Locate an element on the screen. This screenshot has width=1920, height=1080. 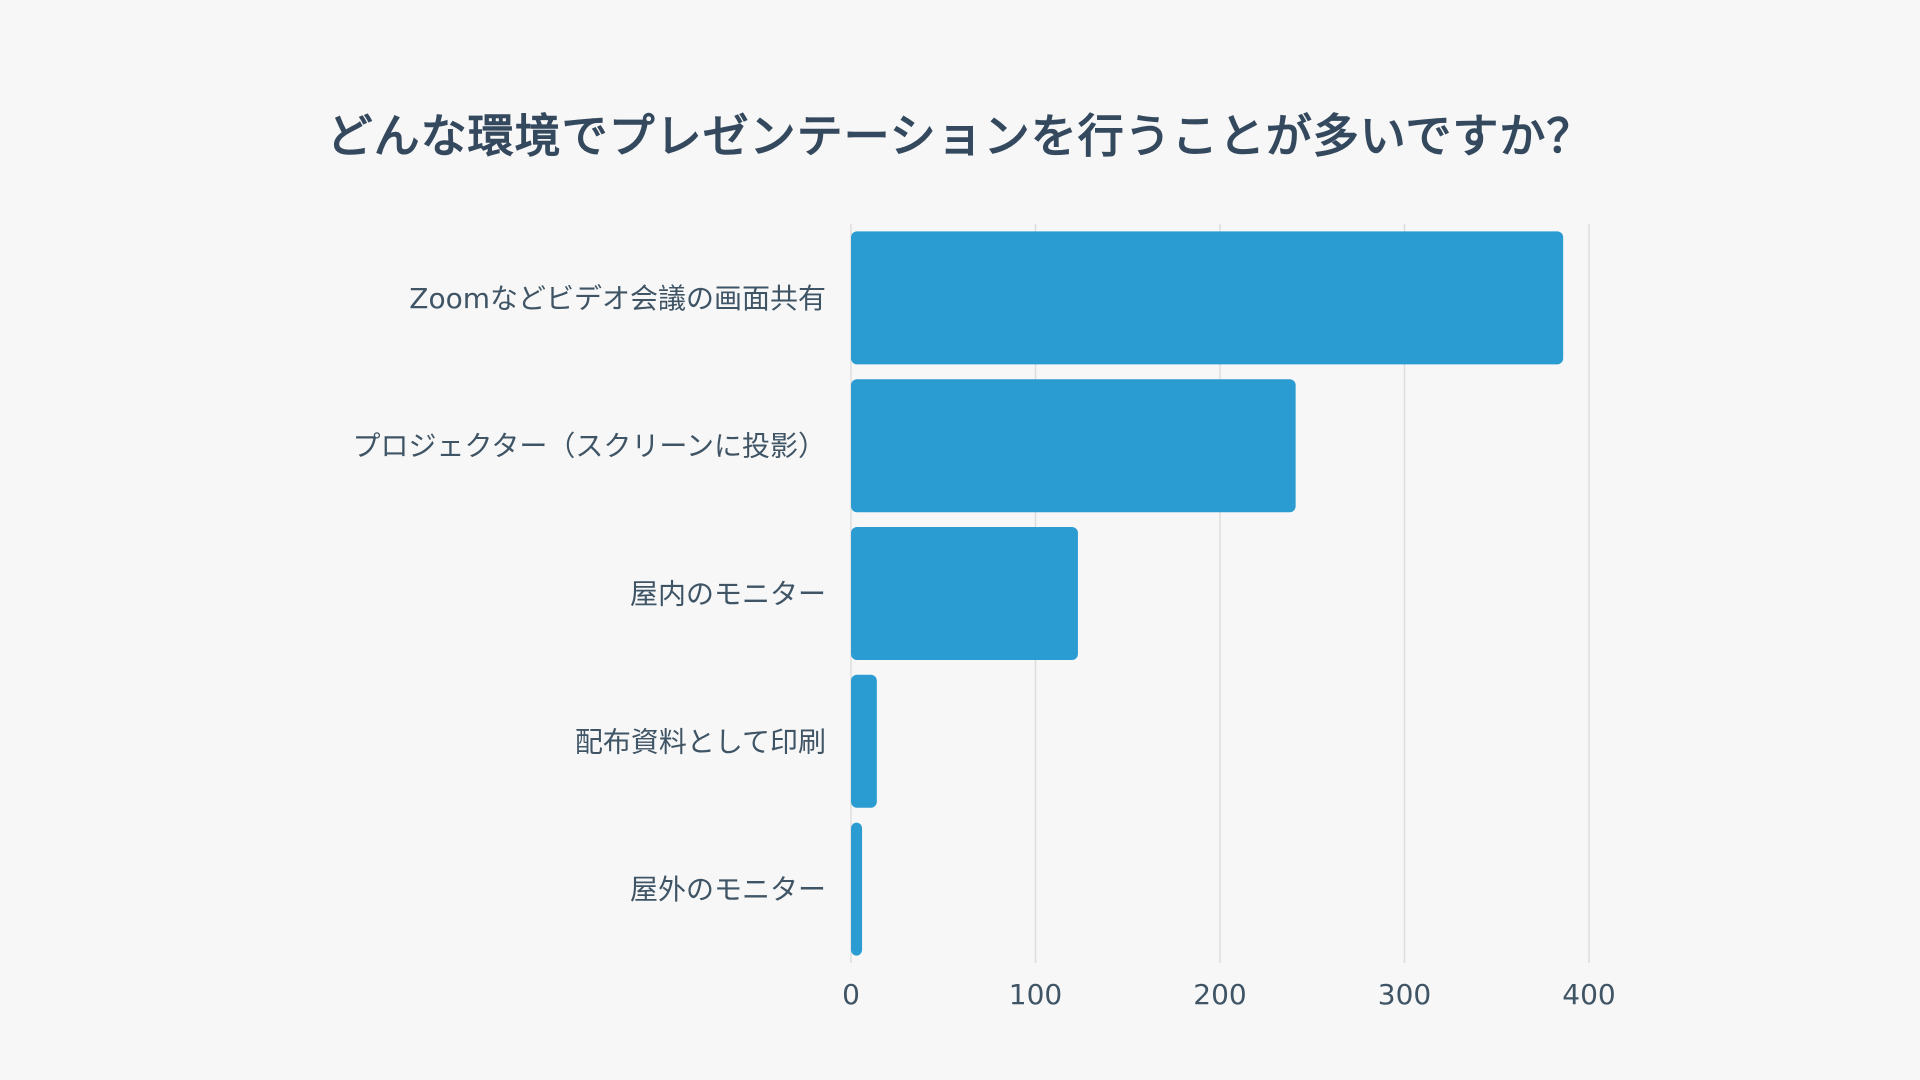
x-tick-label: 400 is located at coordinates (1588, 994).